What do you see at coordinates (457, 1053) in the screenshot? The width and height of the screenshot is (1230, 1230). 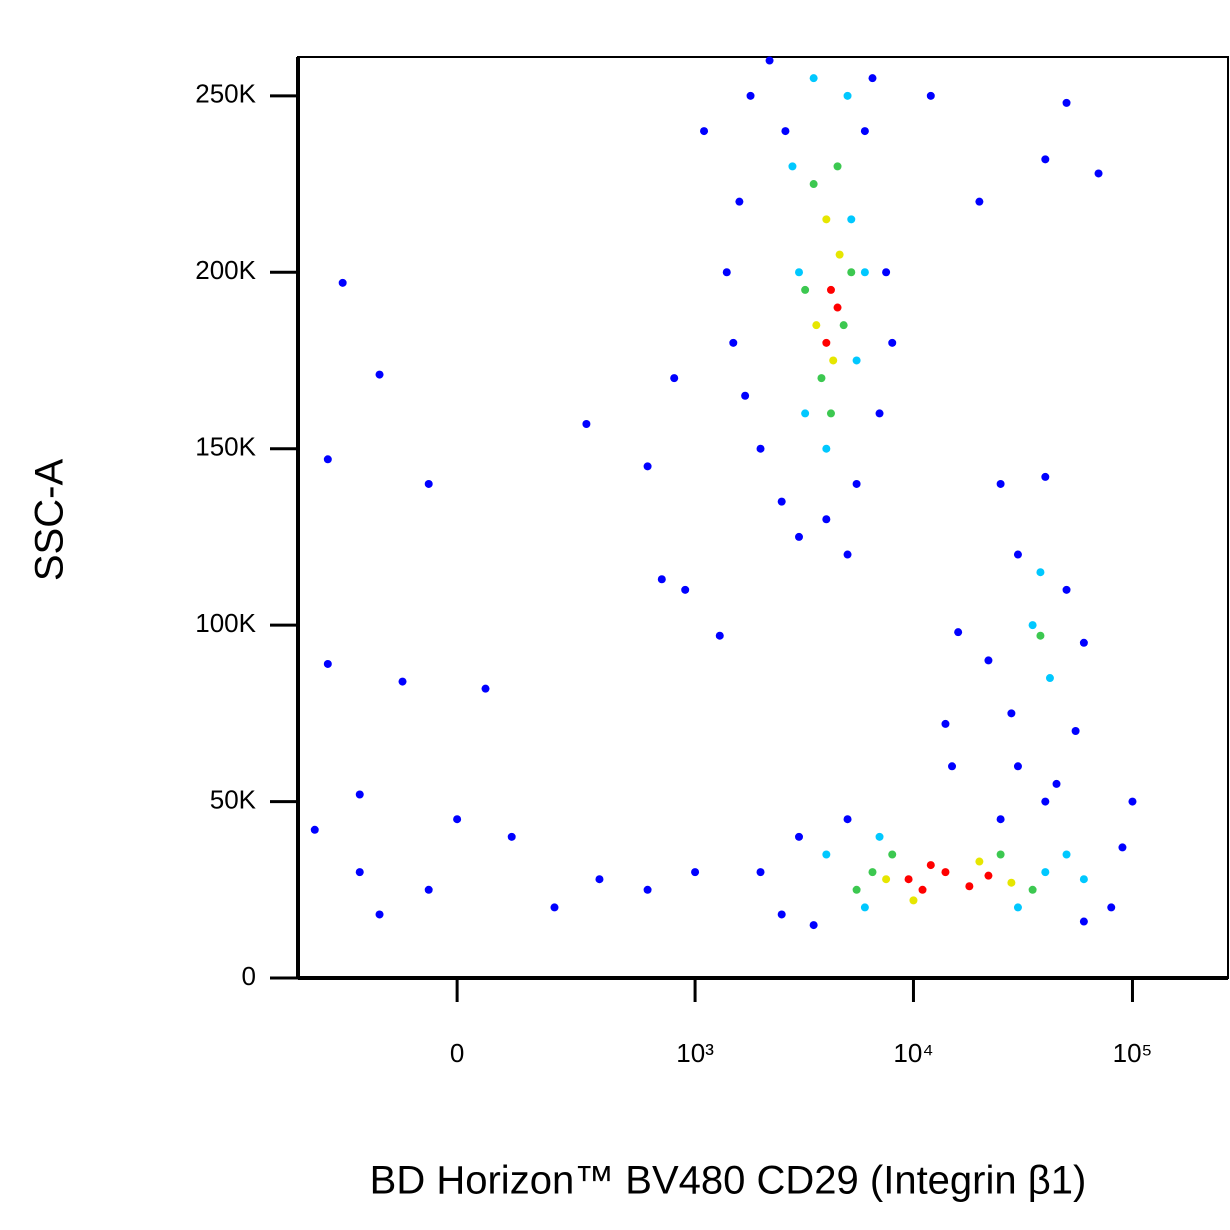 I see `x-tick-label: 0` at bounding box center [457, 1053].